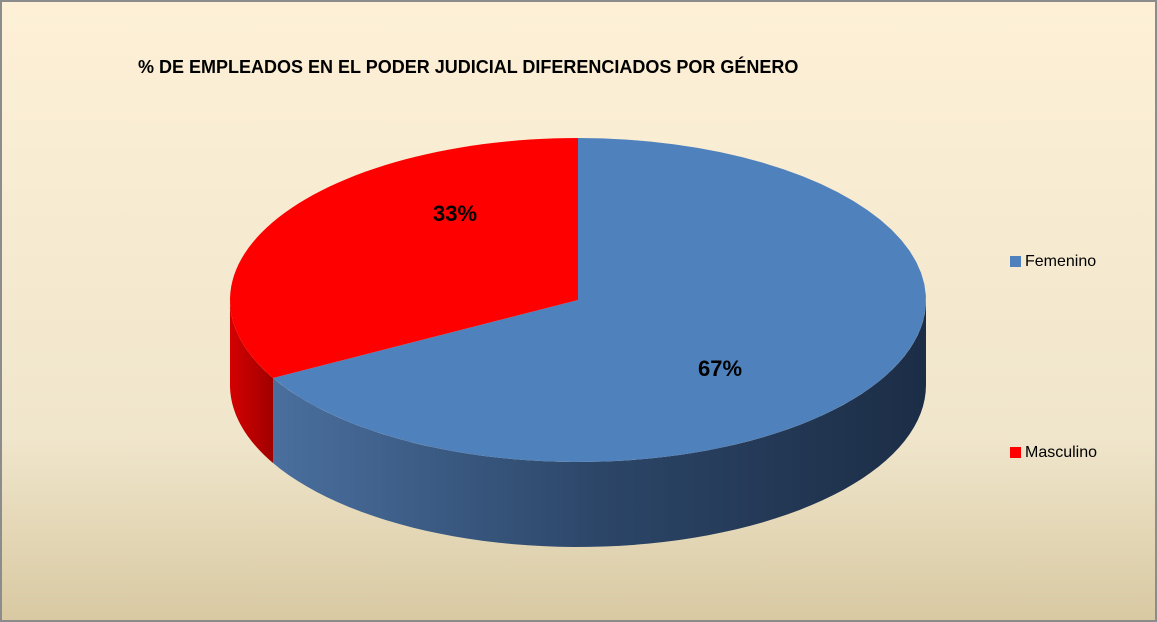 This screenshot has height=622, width=1157. What do you see at coordinates (252, 382) in the screenshot?
I see `slice-side` at bounding box center [252, 382].